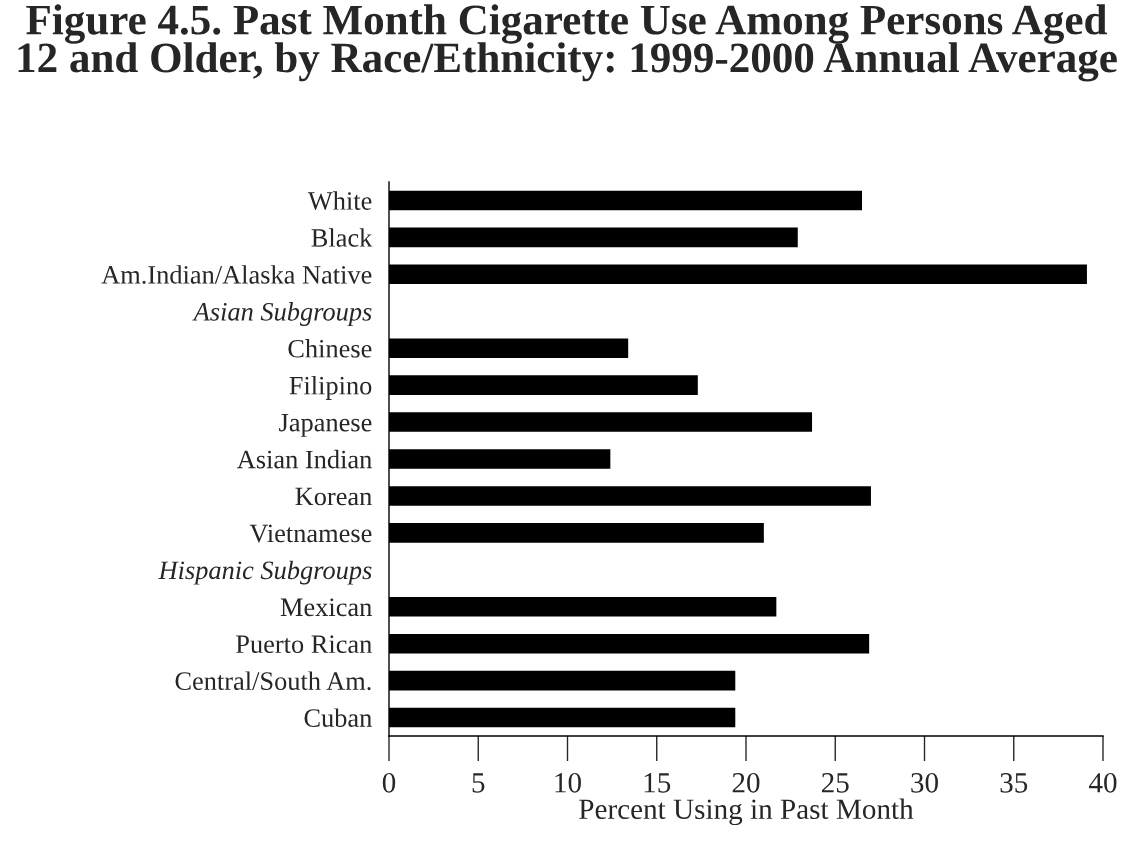 This screenshot has height=850, width=1133. I want to click on chart-title: Figure 4.5. Past Month Cigarette Use Among Persons Aged 12 and Older, by Race/Ethnicity: 1999-2000 Annual Average, so click(567, 43).